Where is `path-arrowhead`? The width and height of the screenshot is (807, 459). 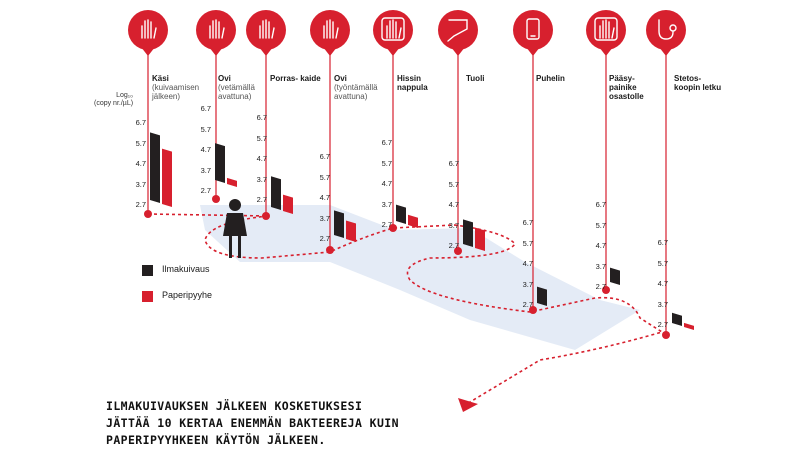
path-arrowhead is located at coordinates (468, 405).